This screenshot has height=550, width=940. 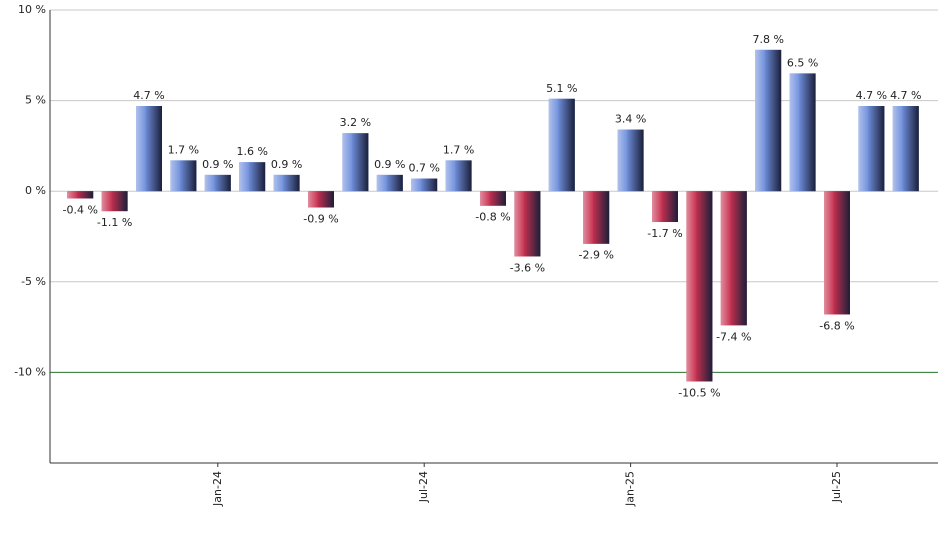 I want to click on value-label: -7.4 %, so click(x=733, y=336).